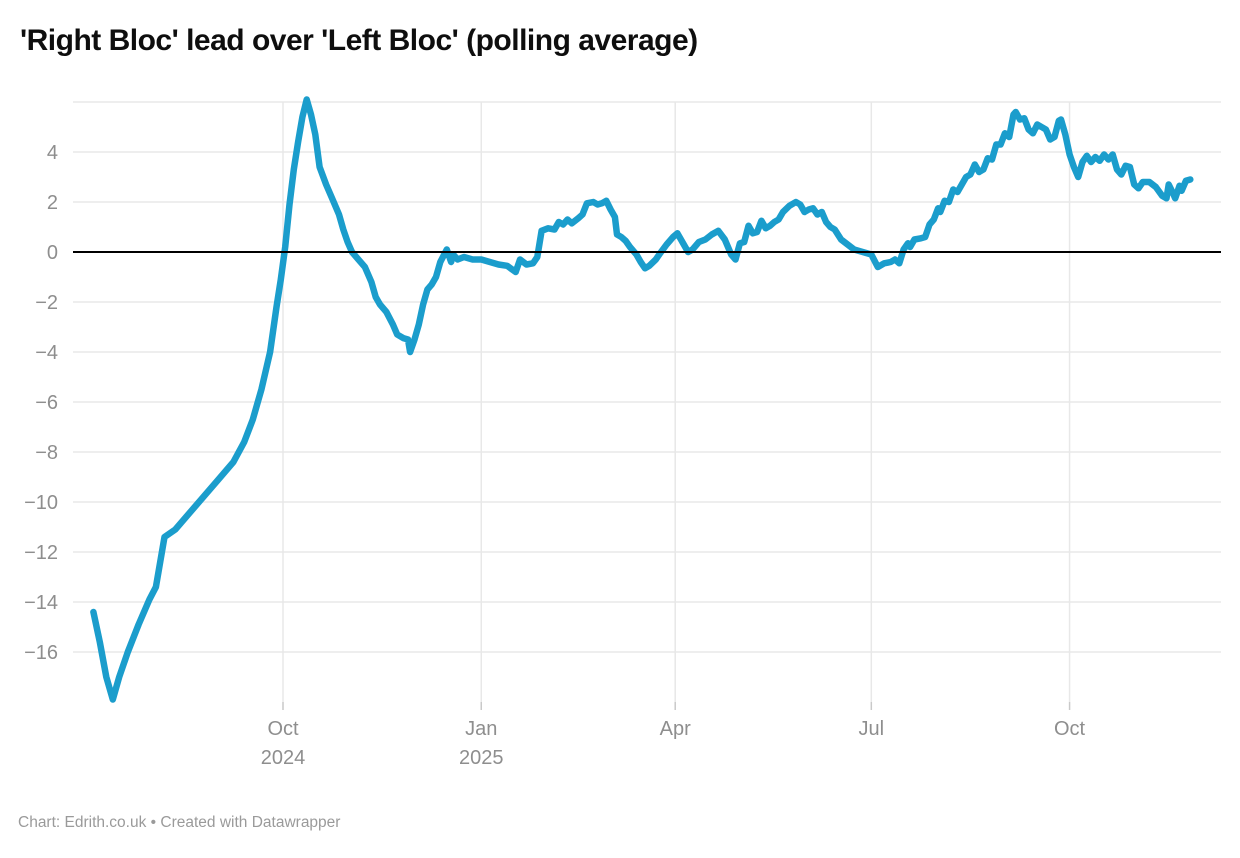 This screenshot has width=1240, height=858. I want to click on x-tick-label: Apr, so click(675, 729).